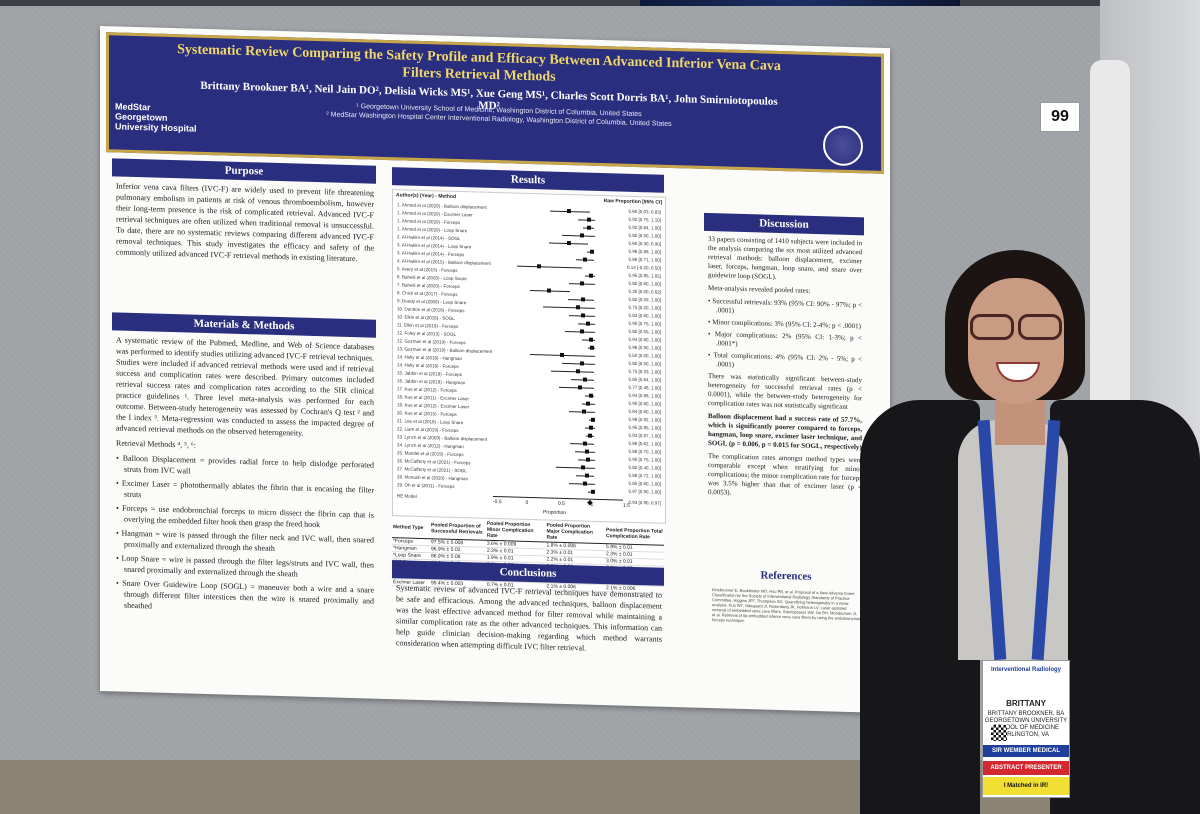 The width and height of the screenshot is (1200, 814). Describe the element at coordinates (643, 267) in the screenshot. I see `forest-row-value: 0.14 [-0.20, 0.50]` at that location.